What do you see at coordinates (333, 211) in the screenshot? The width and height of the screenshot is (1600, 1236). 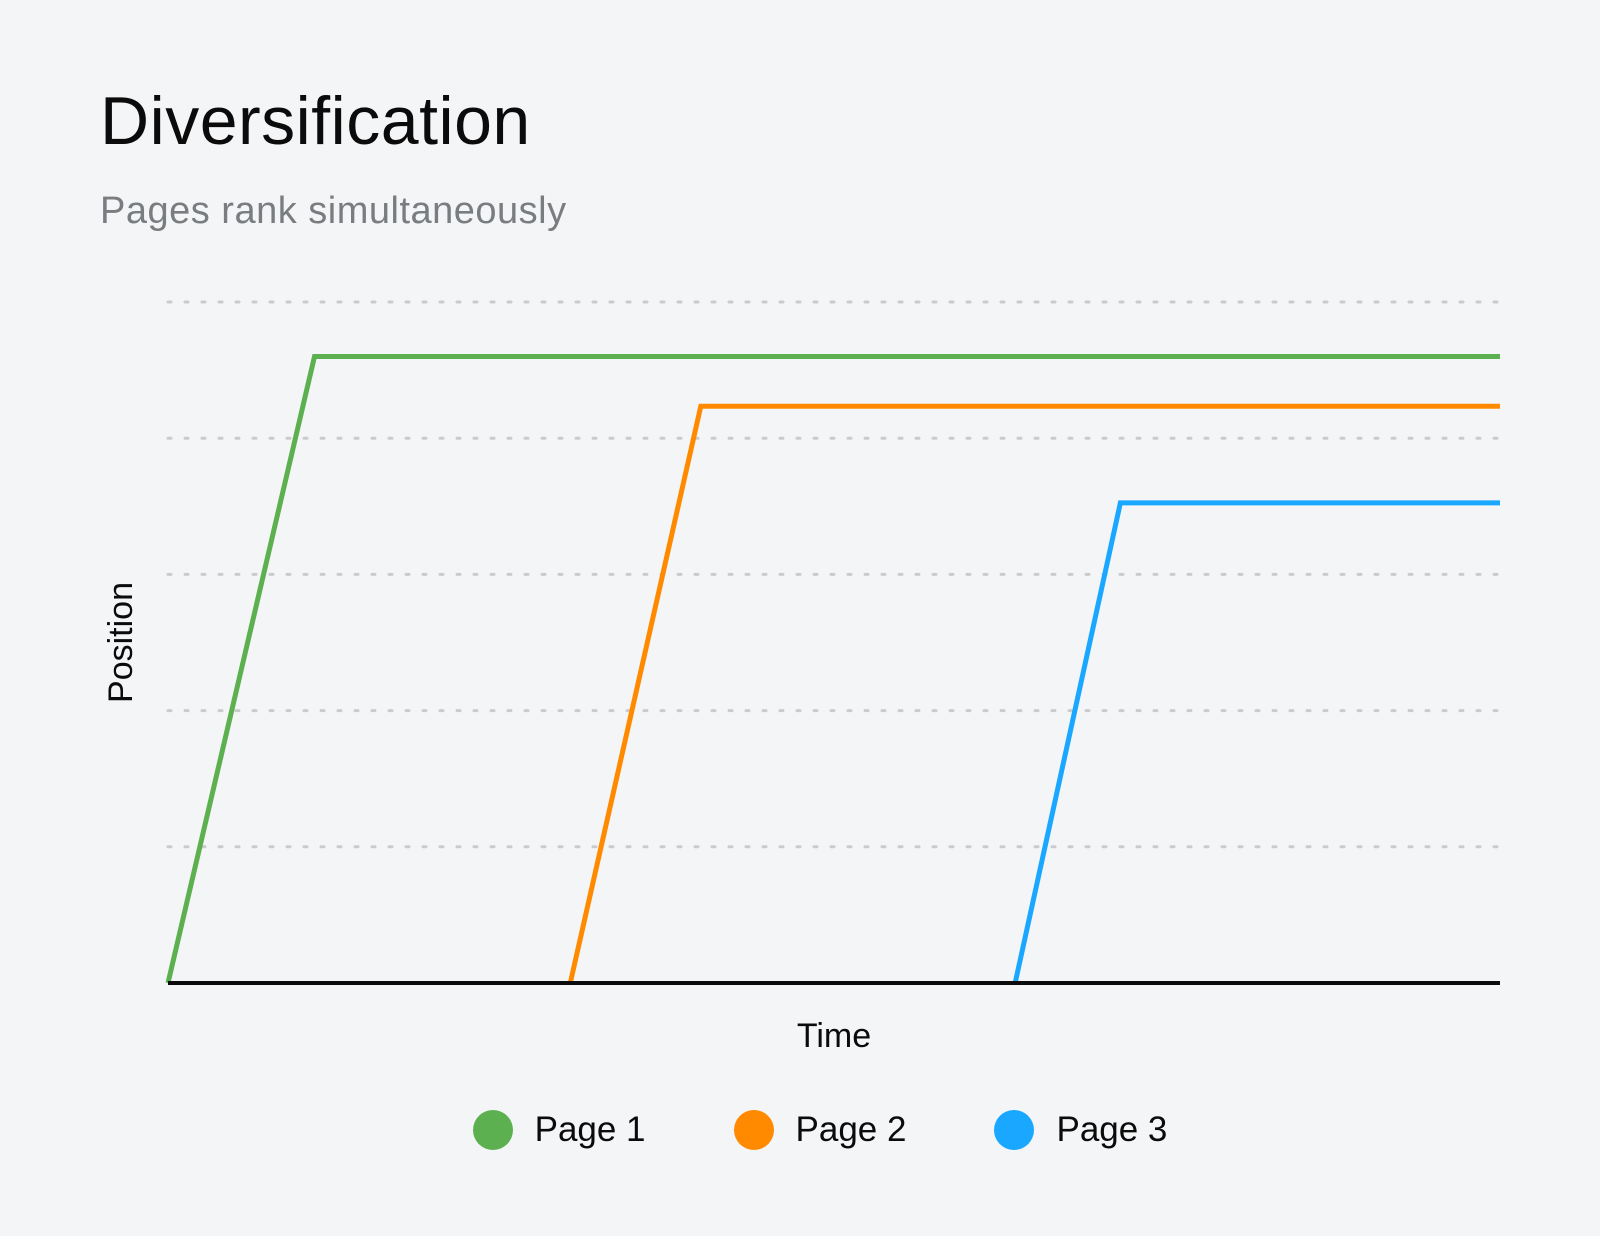 I see `chart-subtitle: Pages rank simultaneously` at bounding box center [333, 211].